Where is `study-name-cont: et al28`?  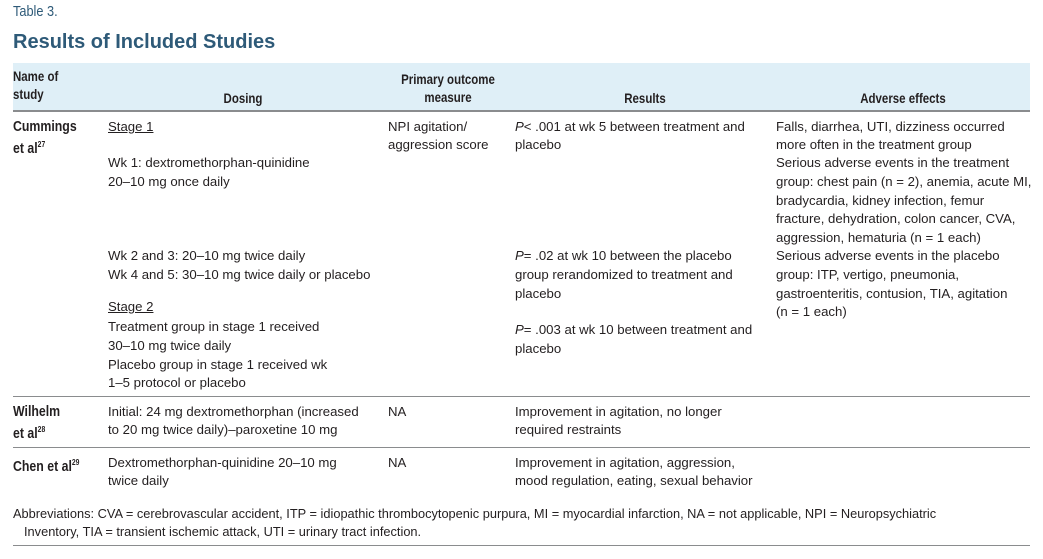 study-name-cont: et al28 is located at coordinates (29, 433).